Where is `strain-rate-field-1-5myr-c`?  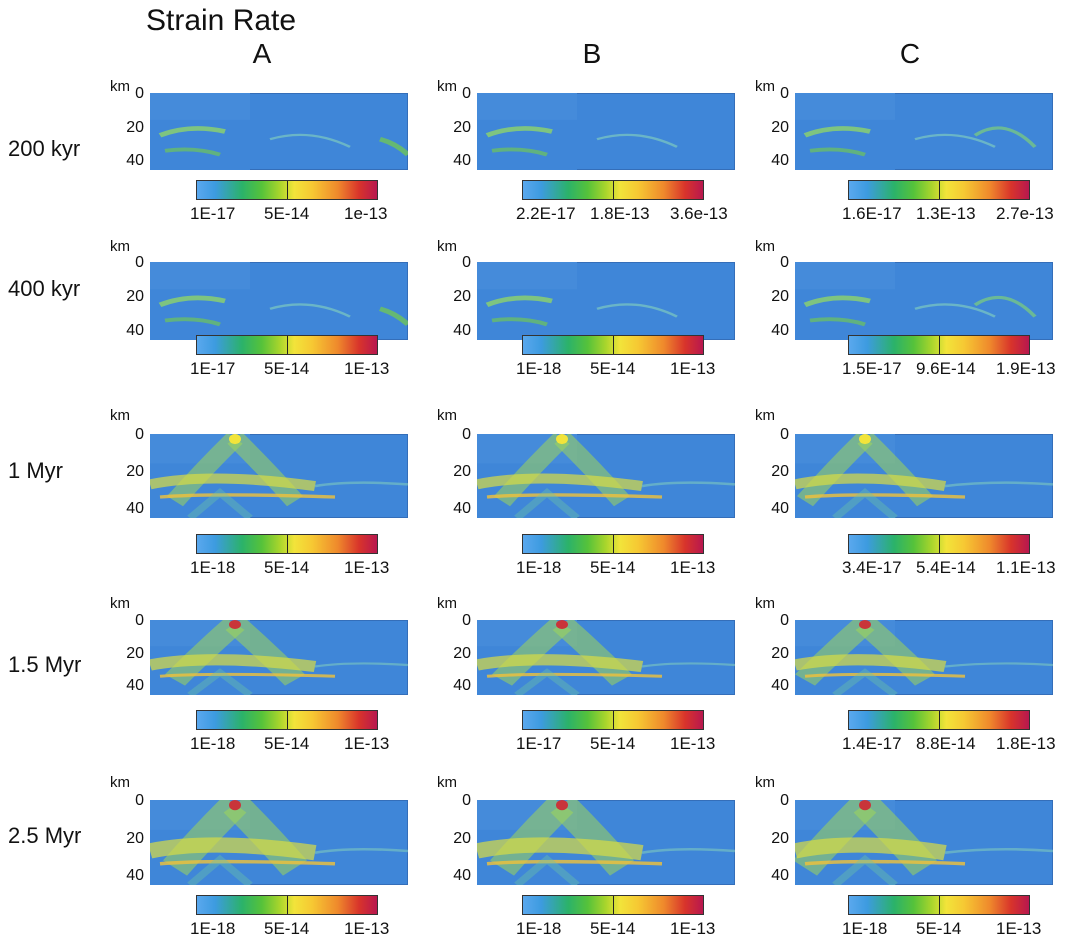
strain-rate-field-1-5myr-c is located at coordinates (924, 657).